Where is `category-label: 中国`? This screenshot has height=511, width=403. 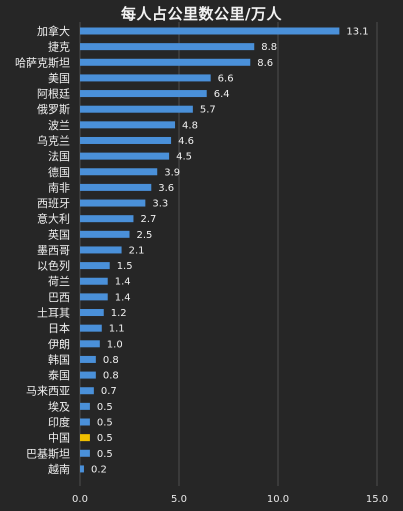
category-label: 中国 is located at coordinates (59, 438).